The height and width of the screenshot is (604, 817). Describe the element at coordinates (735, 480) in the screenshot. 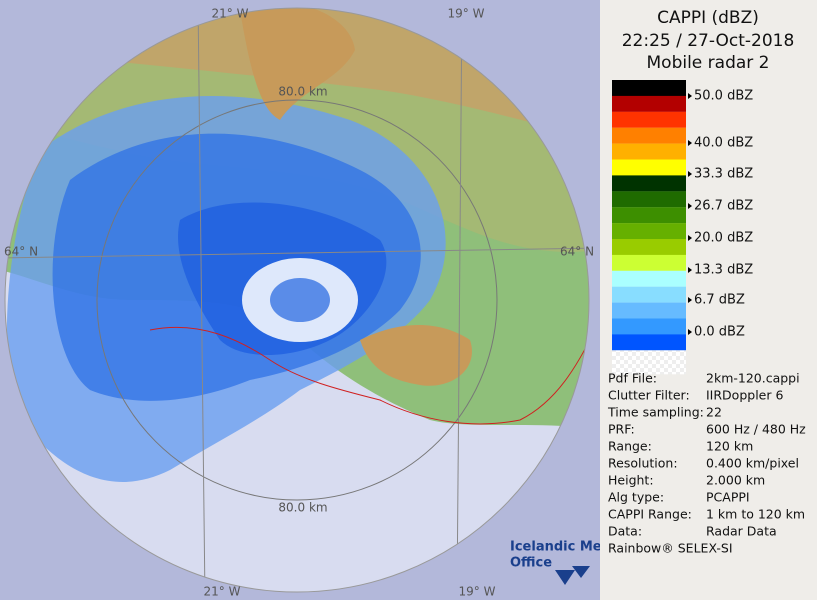

I see `info-value: 2.000 km` at that location.